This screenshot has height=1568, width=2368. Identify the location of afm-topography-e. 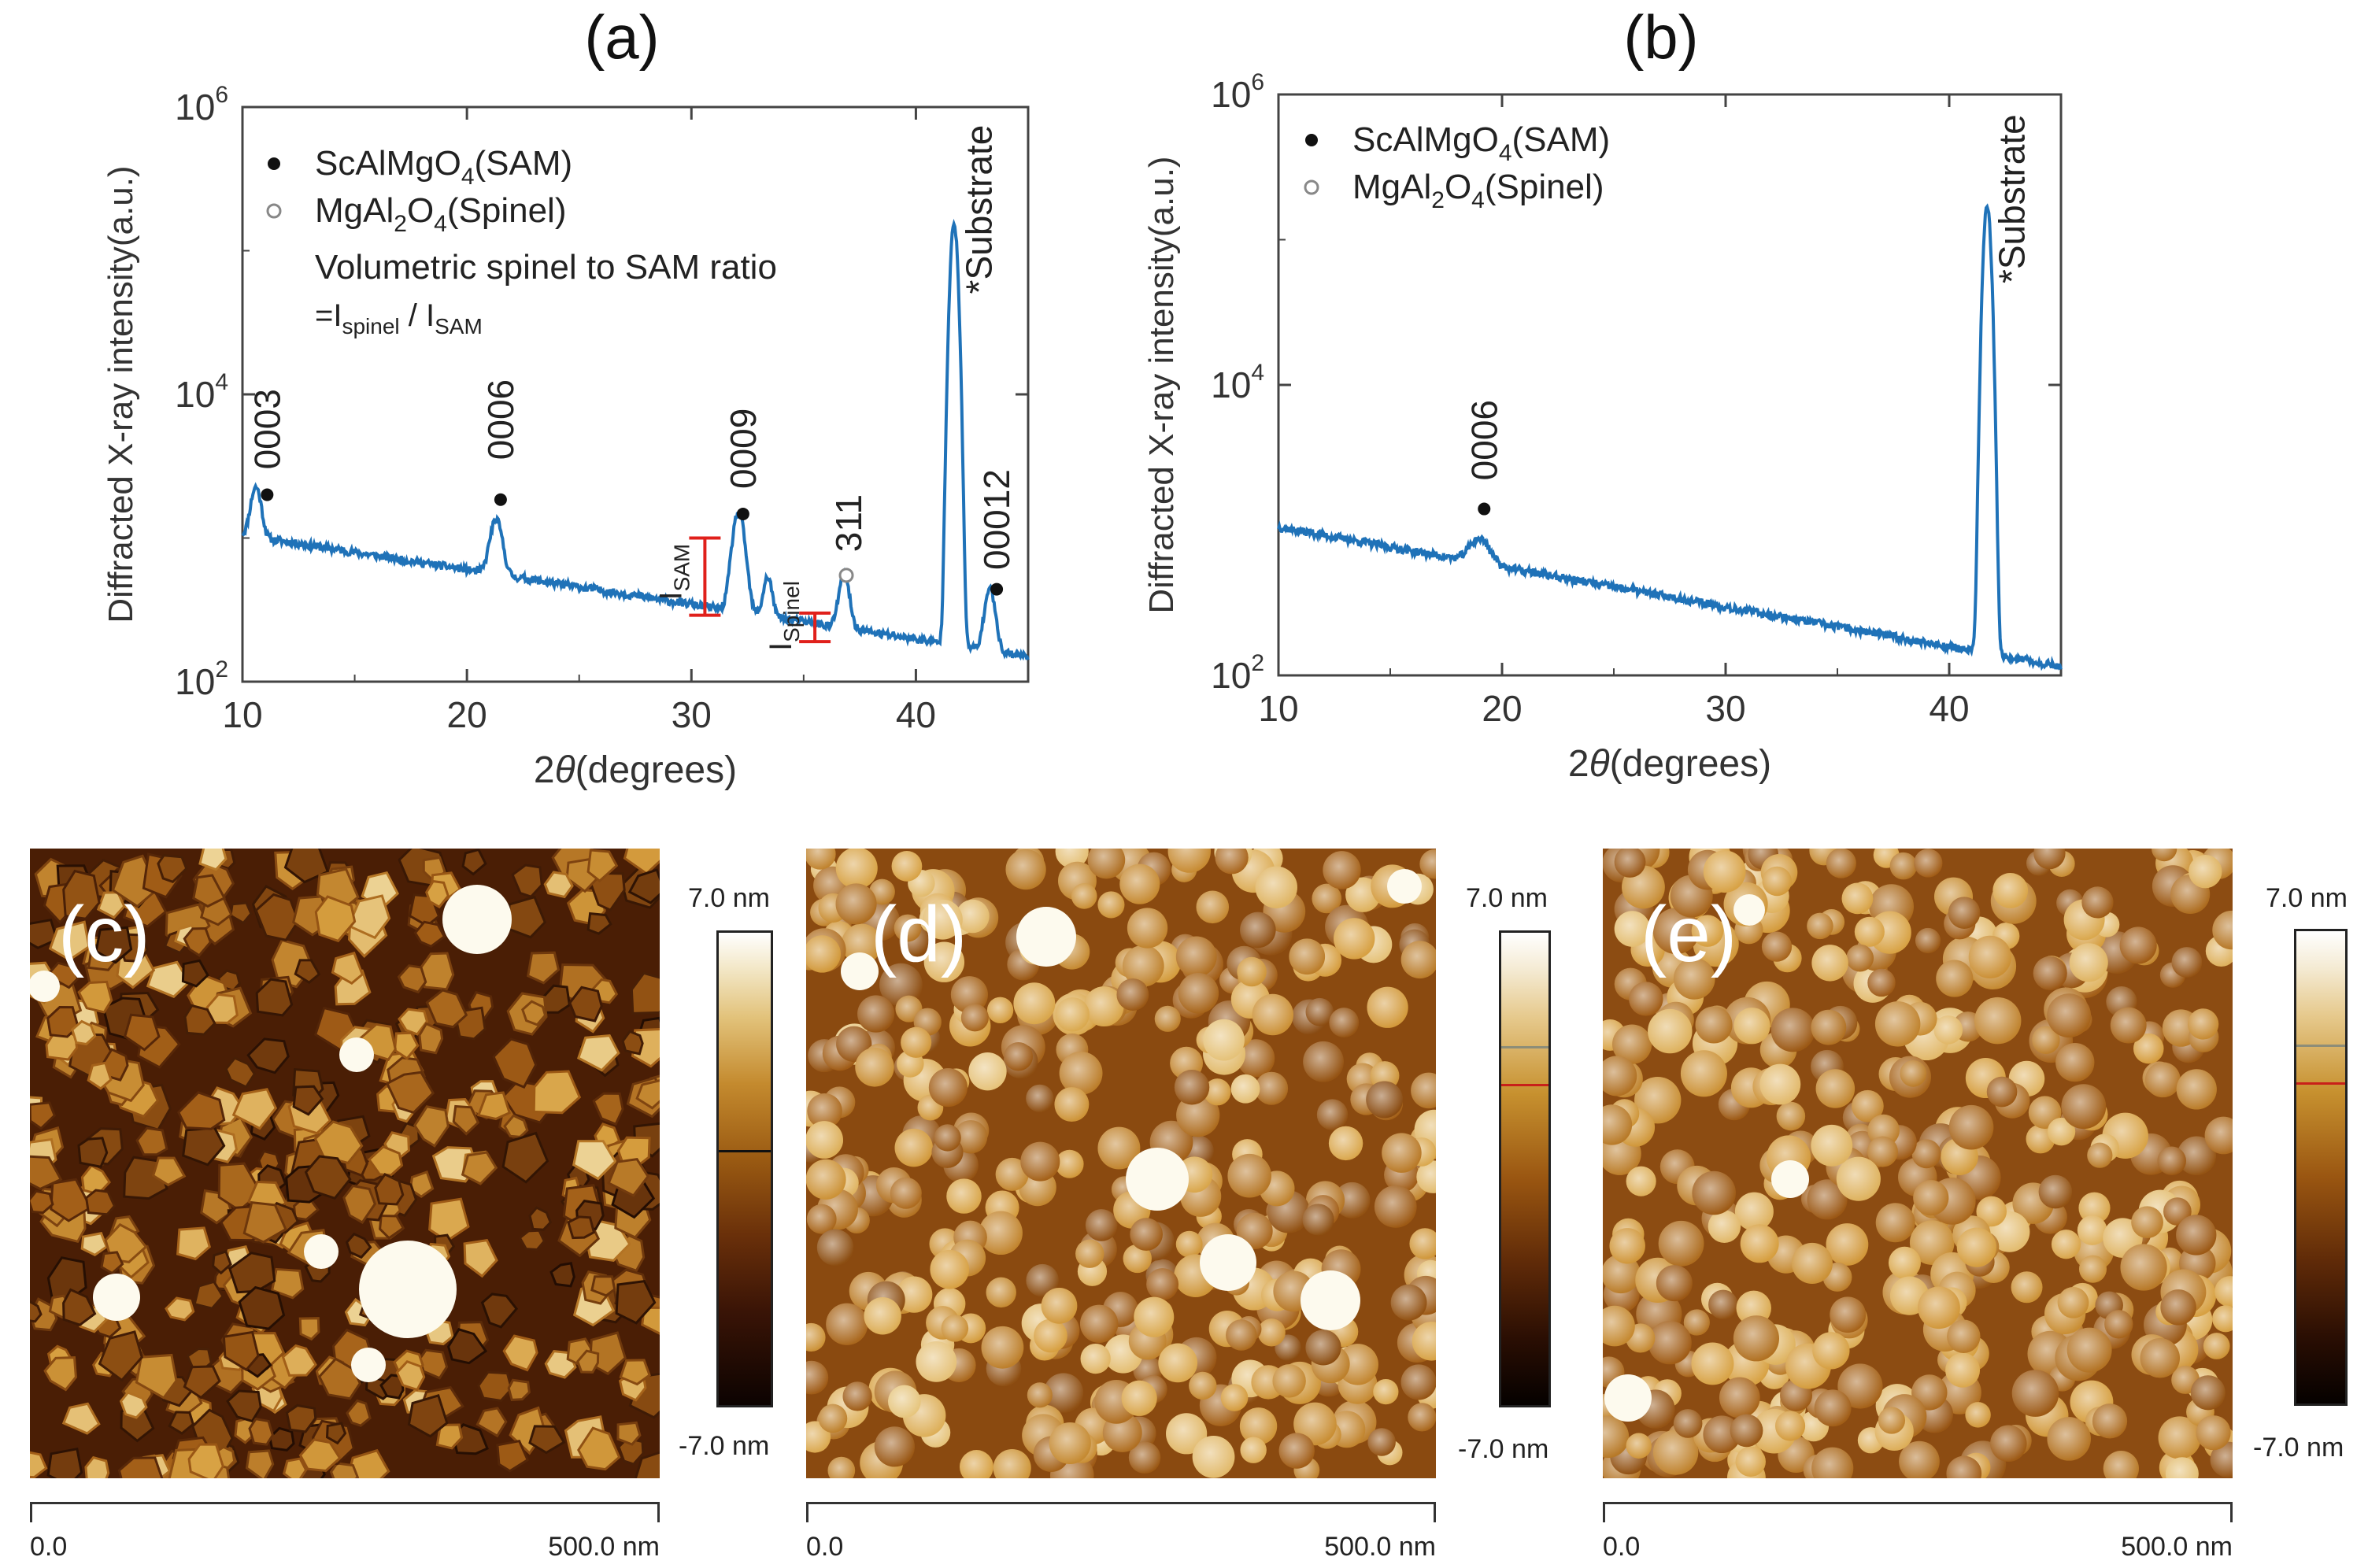
(1918, 1163).